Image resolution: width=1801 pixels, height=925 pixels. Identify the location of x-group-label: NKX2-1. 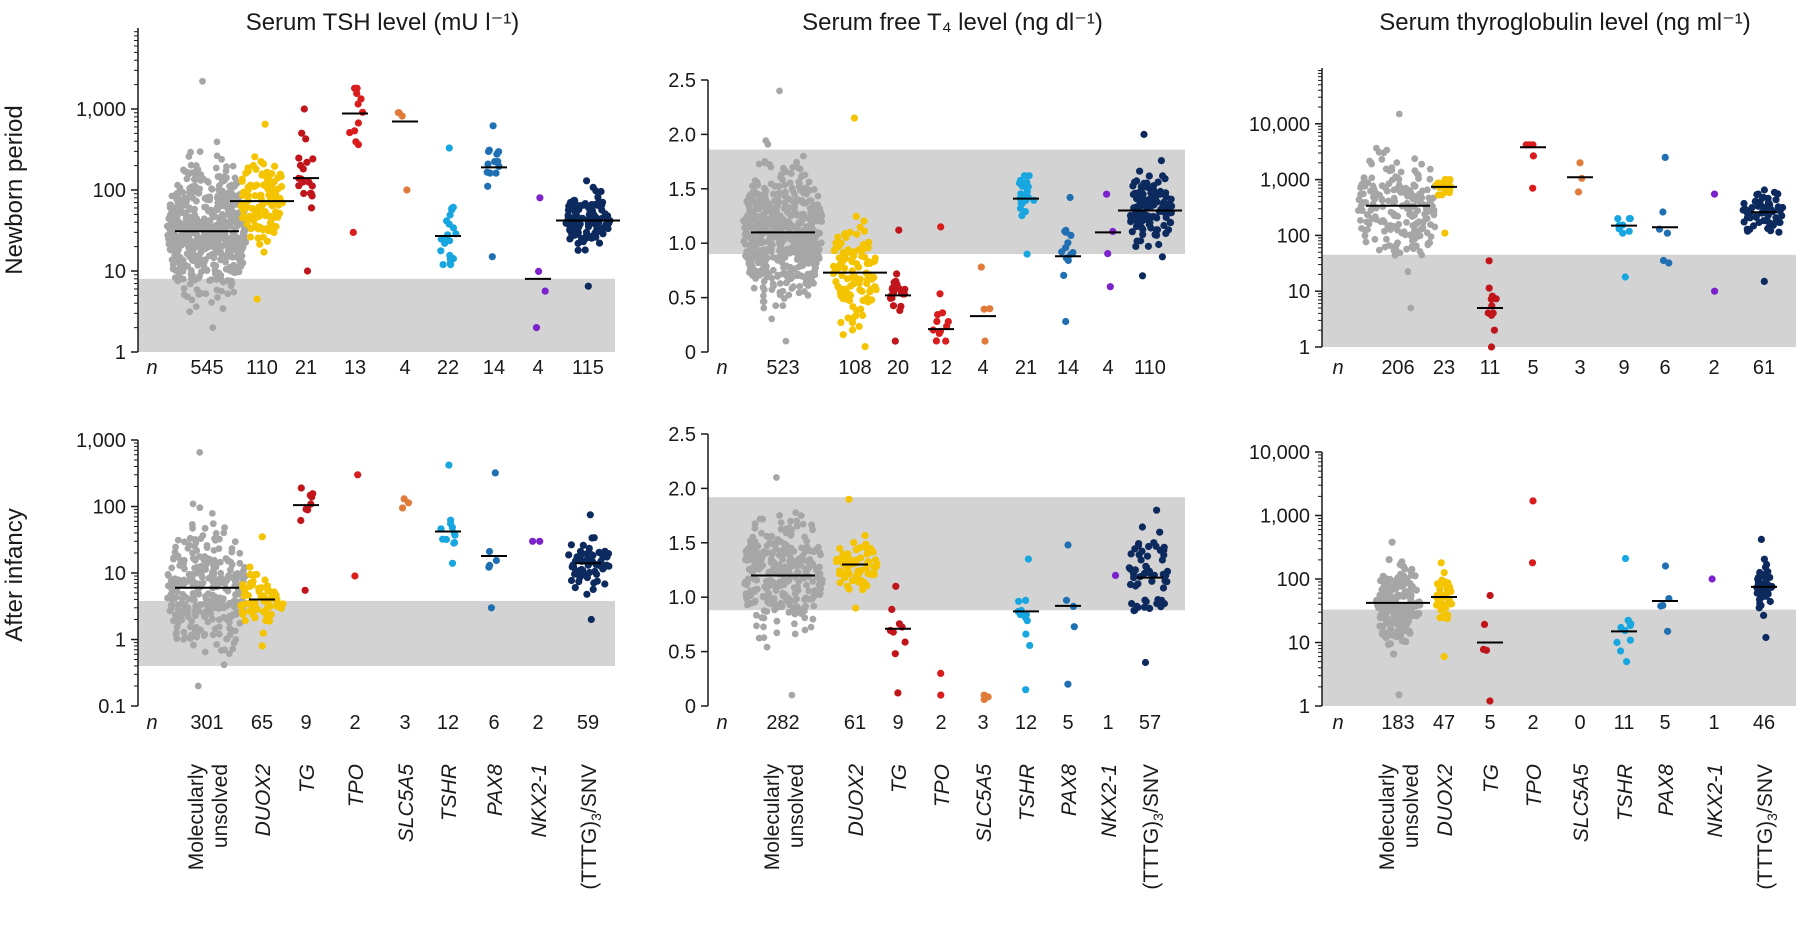
(1715, 801).